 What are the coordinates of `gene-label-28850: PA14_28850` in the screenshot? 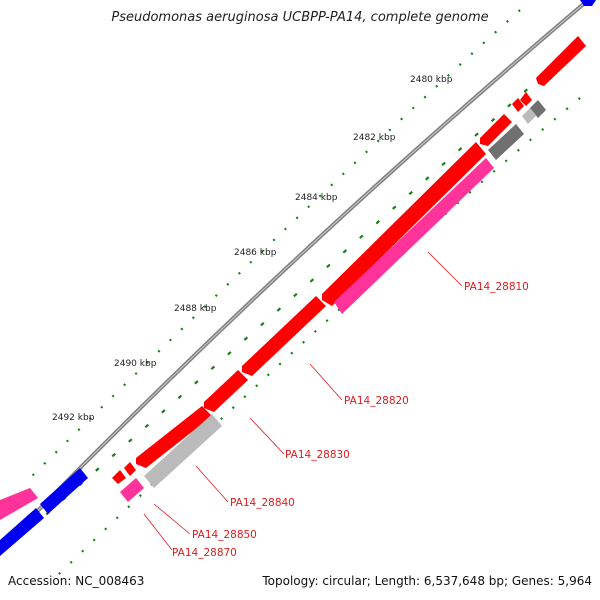 It's located at (224, 535).